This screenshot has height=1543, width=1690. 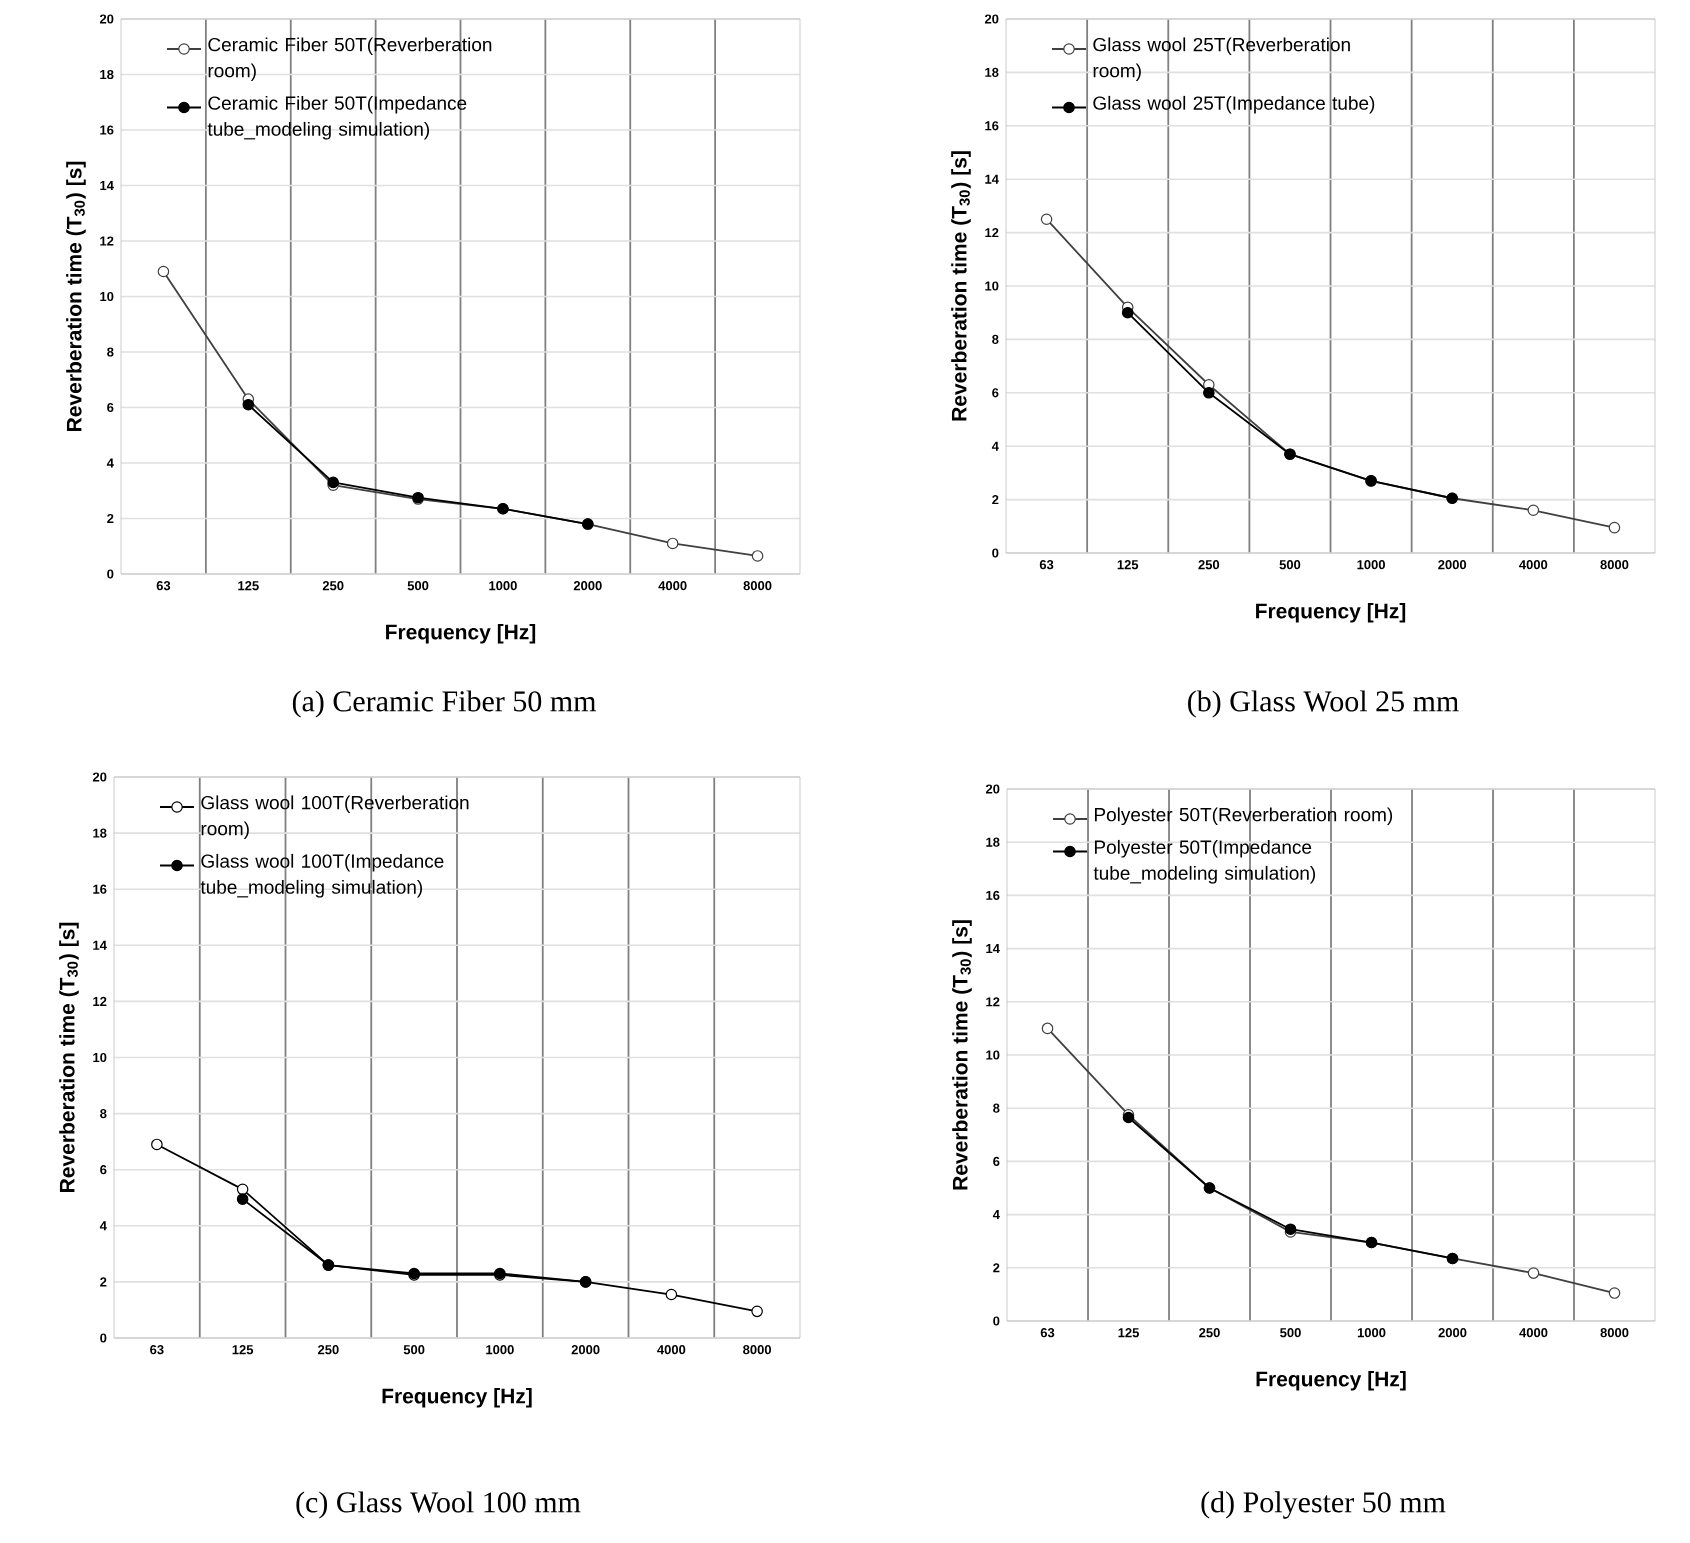 I want to click on legend-label: Polyester 50T(Reverberation room), so click(x=1243, y=816).